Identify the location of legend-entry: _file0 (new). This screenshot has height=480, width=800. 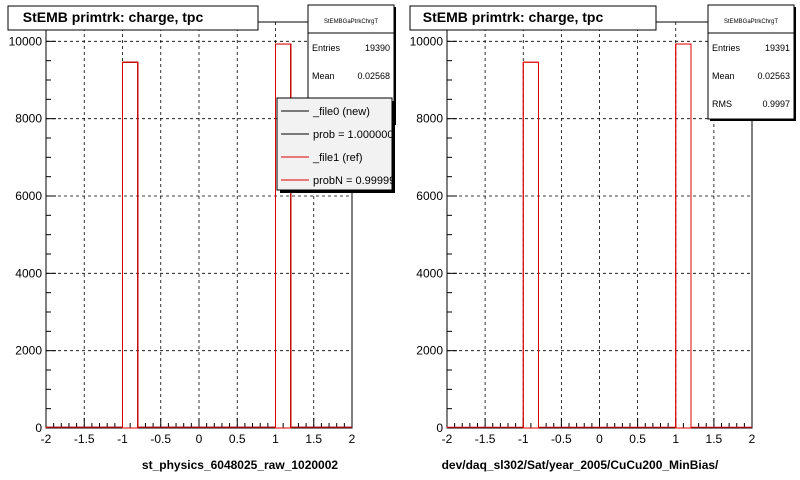
(341, 112).